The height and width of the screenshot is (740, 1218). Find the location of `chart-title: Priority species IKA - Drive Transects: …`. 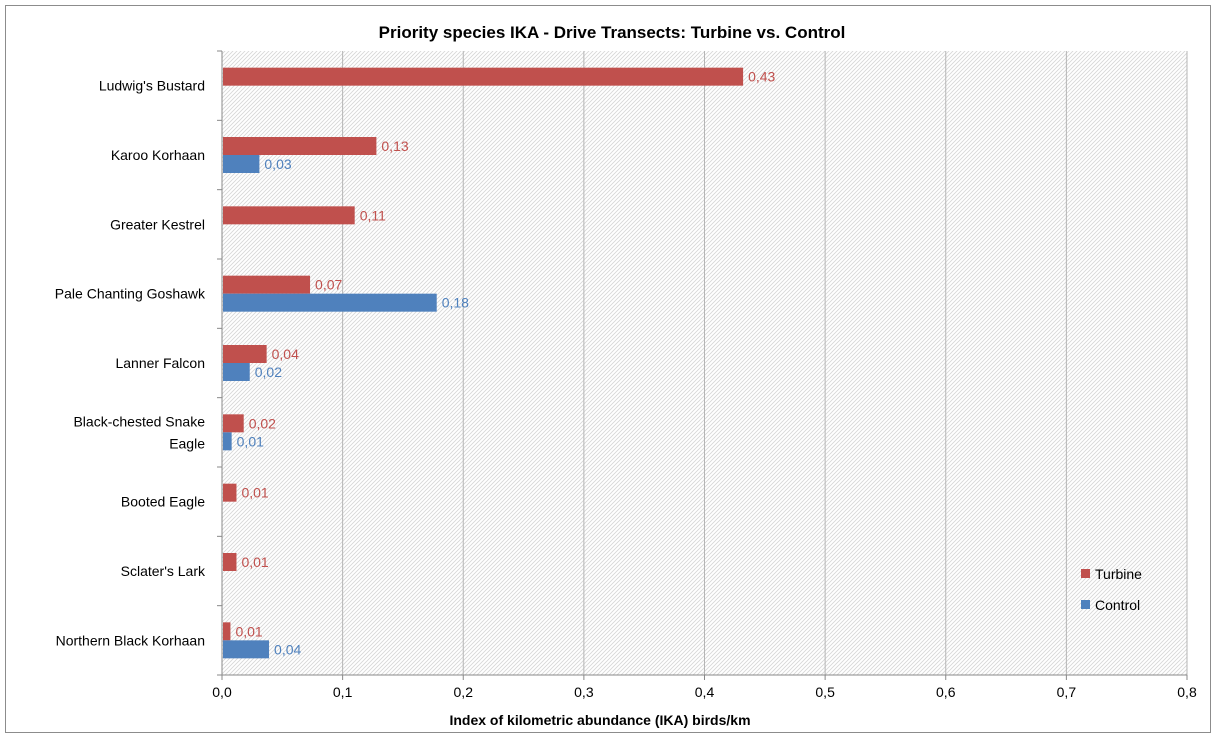

chart-title: Priority species IKA - Drive Transects: … is located at coordinates (612, 32).